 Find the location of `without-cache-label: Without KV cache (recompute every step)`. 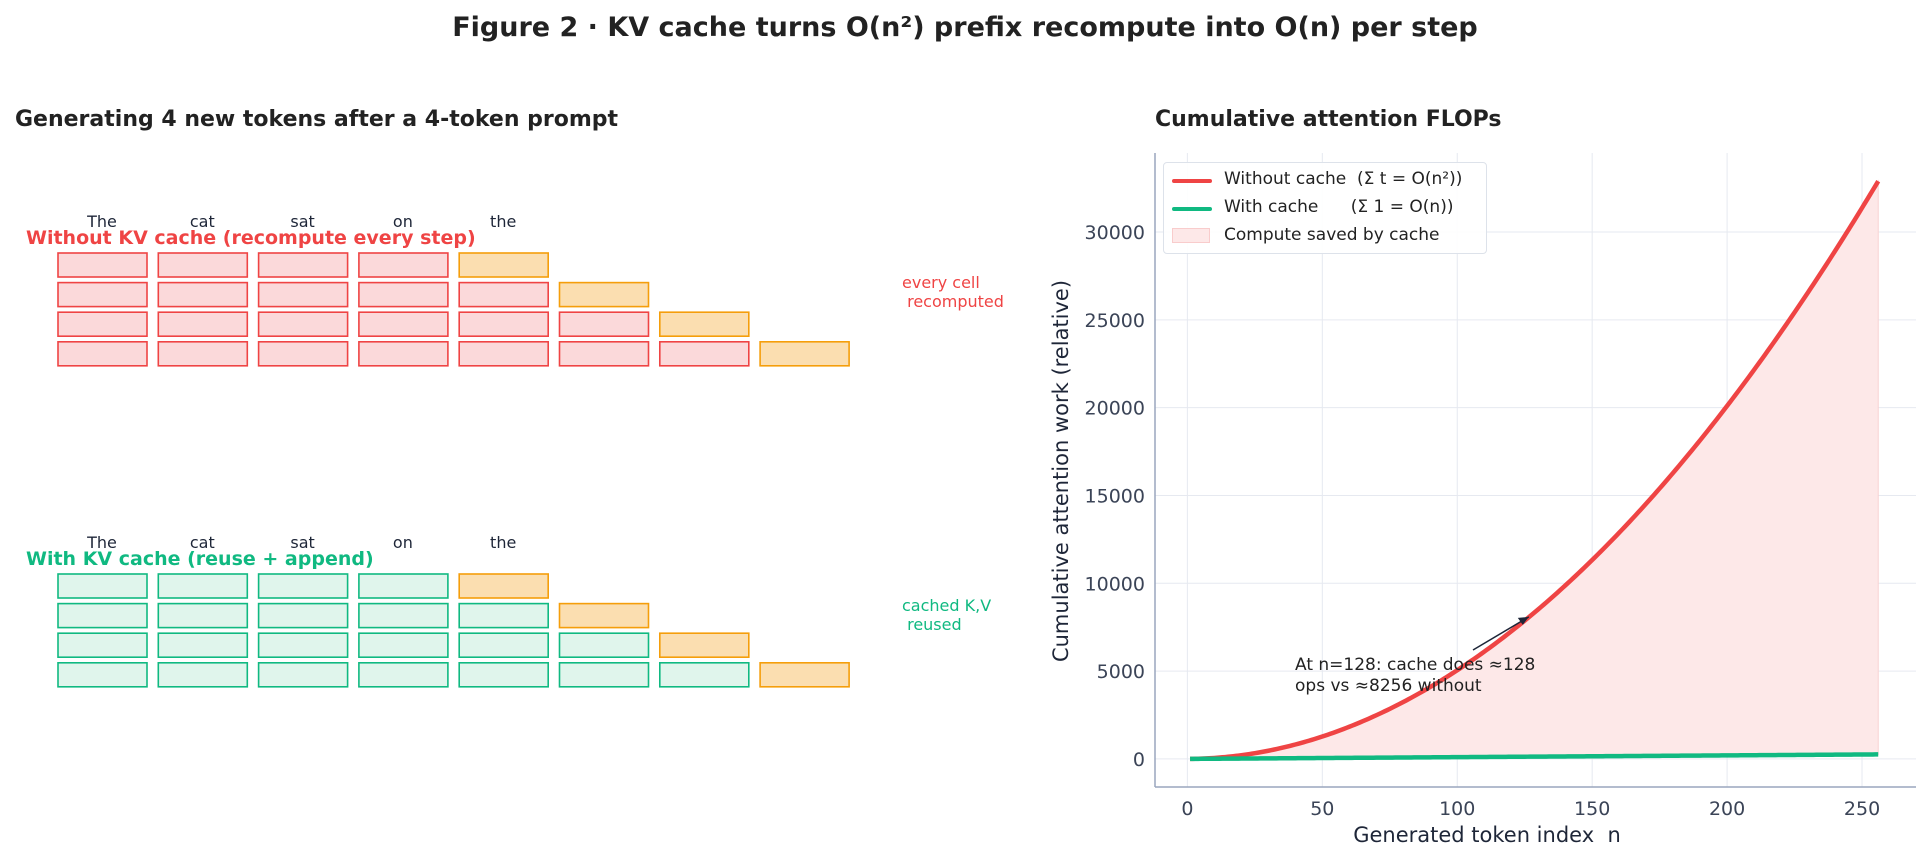

without-cache-label: Without KV cache (recompute every step) is located at coordinates (251, 238).